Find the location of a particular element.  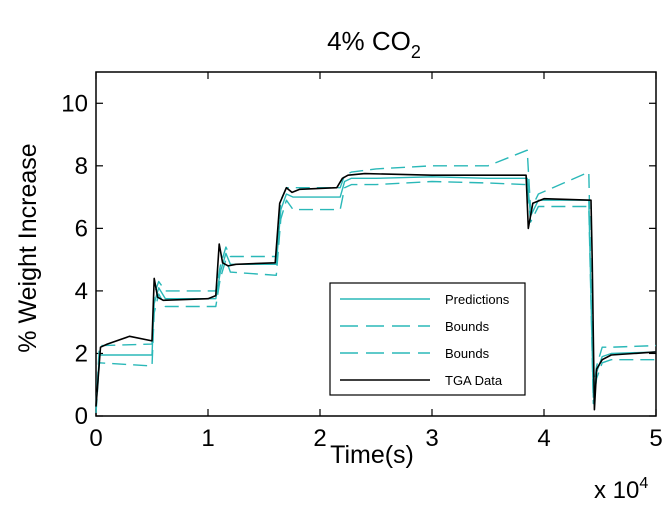

y-tick-label: 6 is located at coordinates (81, 228).